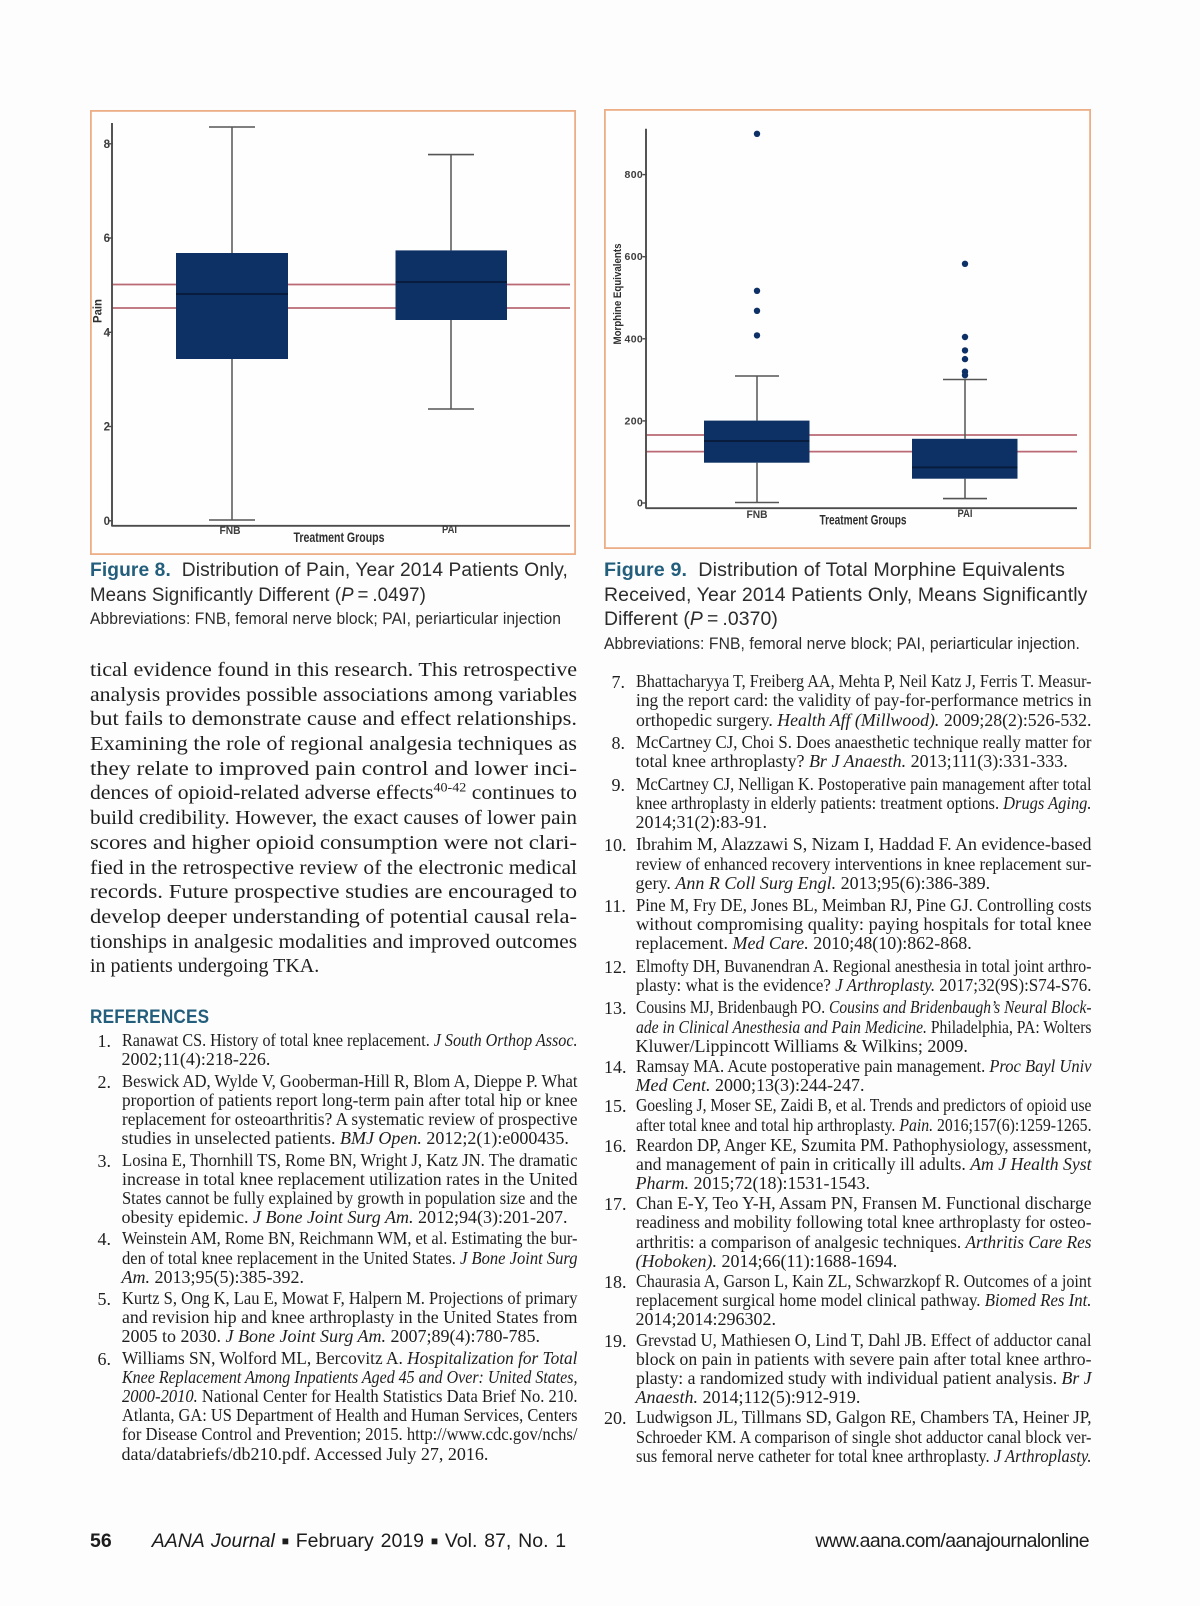  I want to click on svg-text: 800, so click(633, 175).